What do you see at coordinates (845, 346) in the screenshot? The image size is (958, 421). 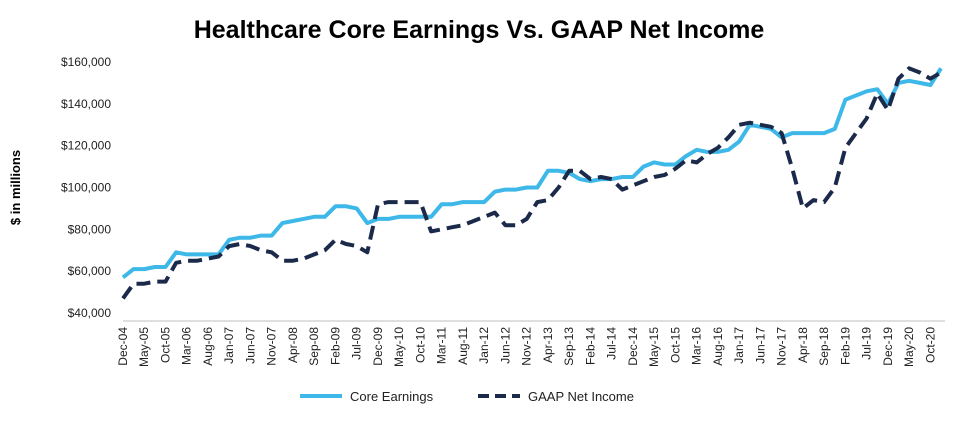 I see `x-tick-label: Feb-19` at bounding box center [845, 346].